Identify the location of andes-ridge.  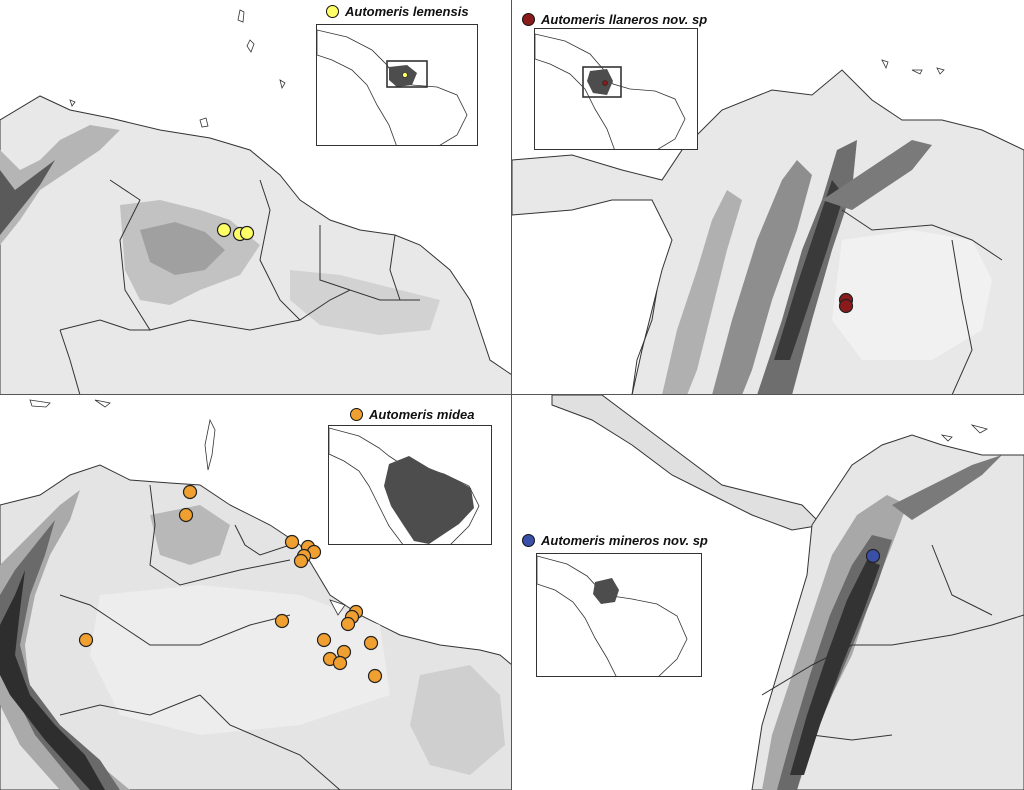
(27, 197).